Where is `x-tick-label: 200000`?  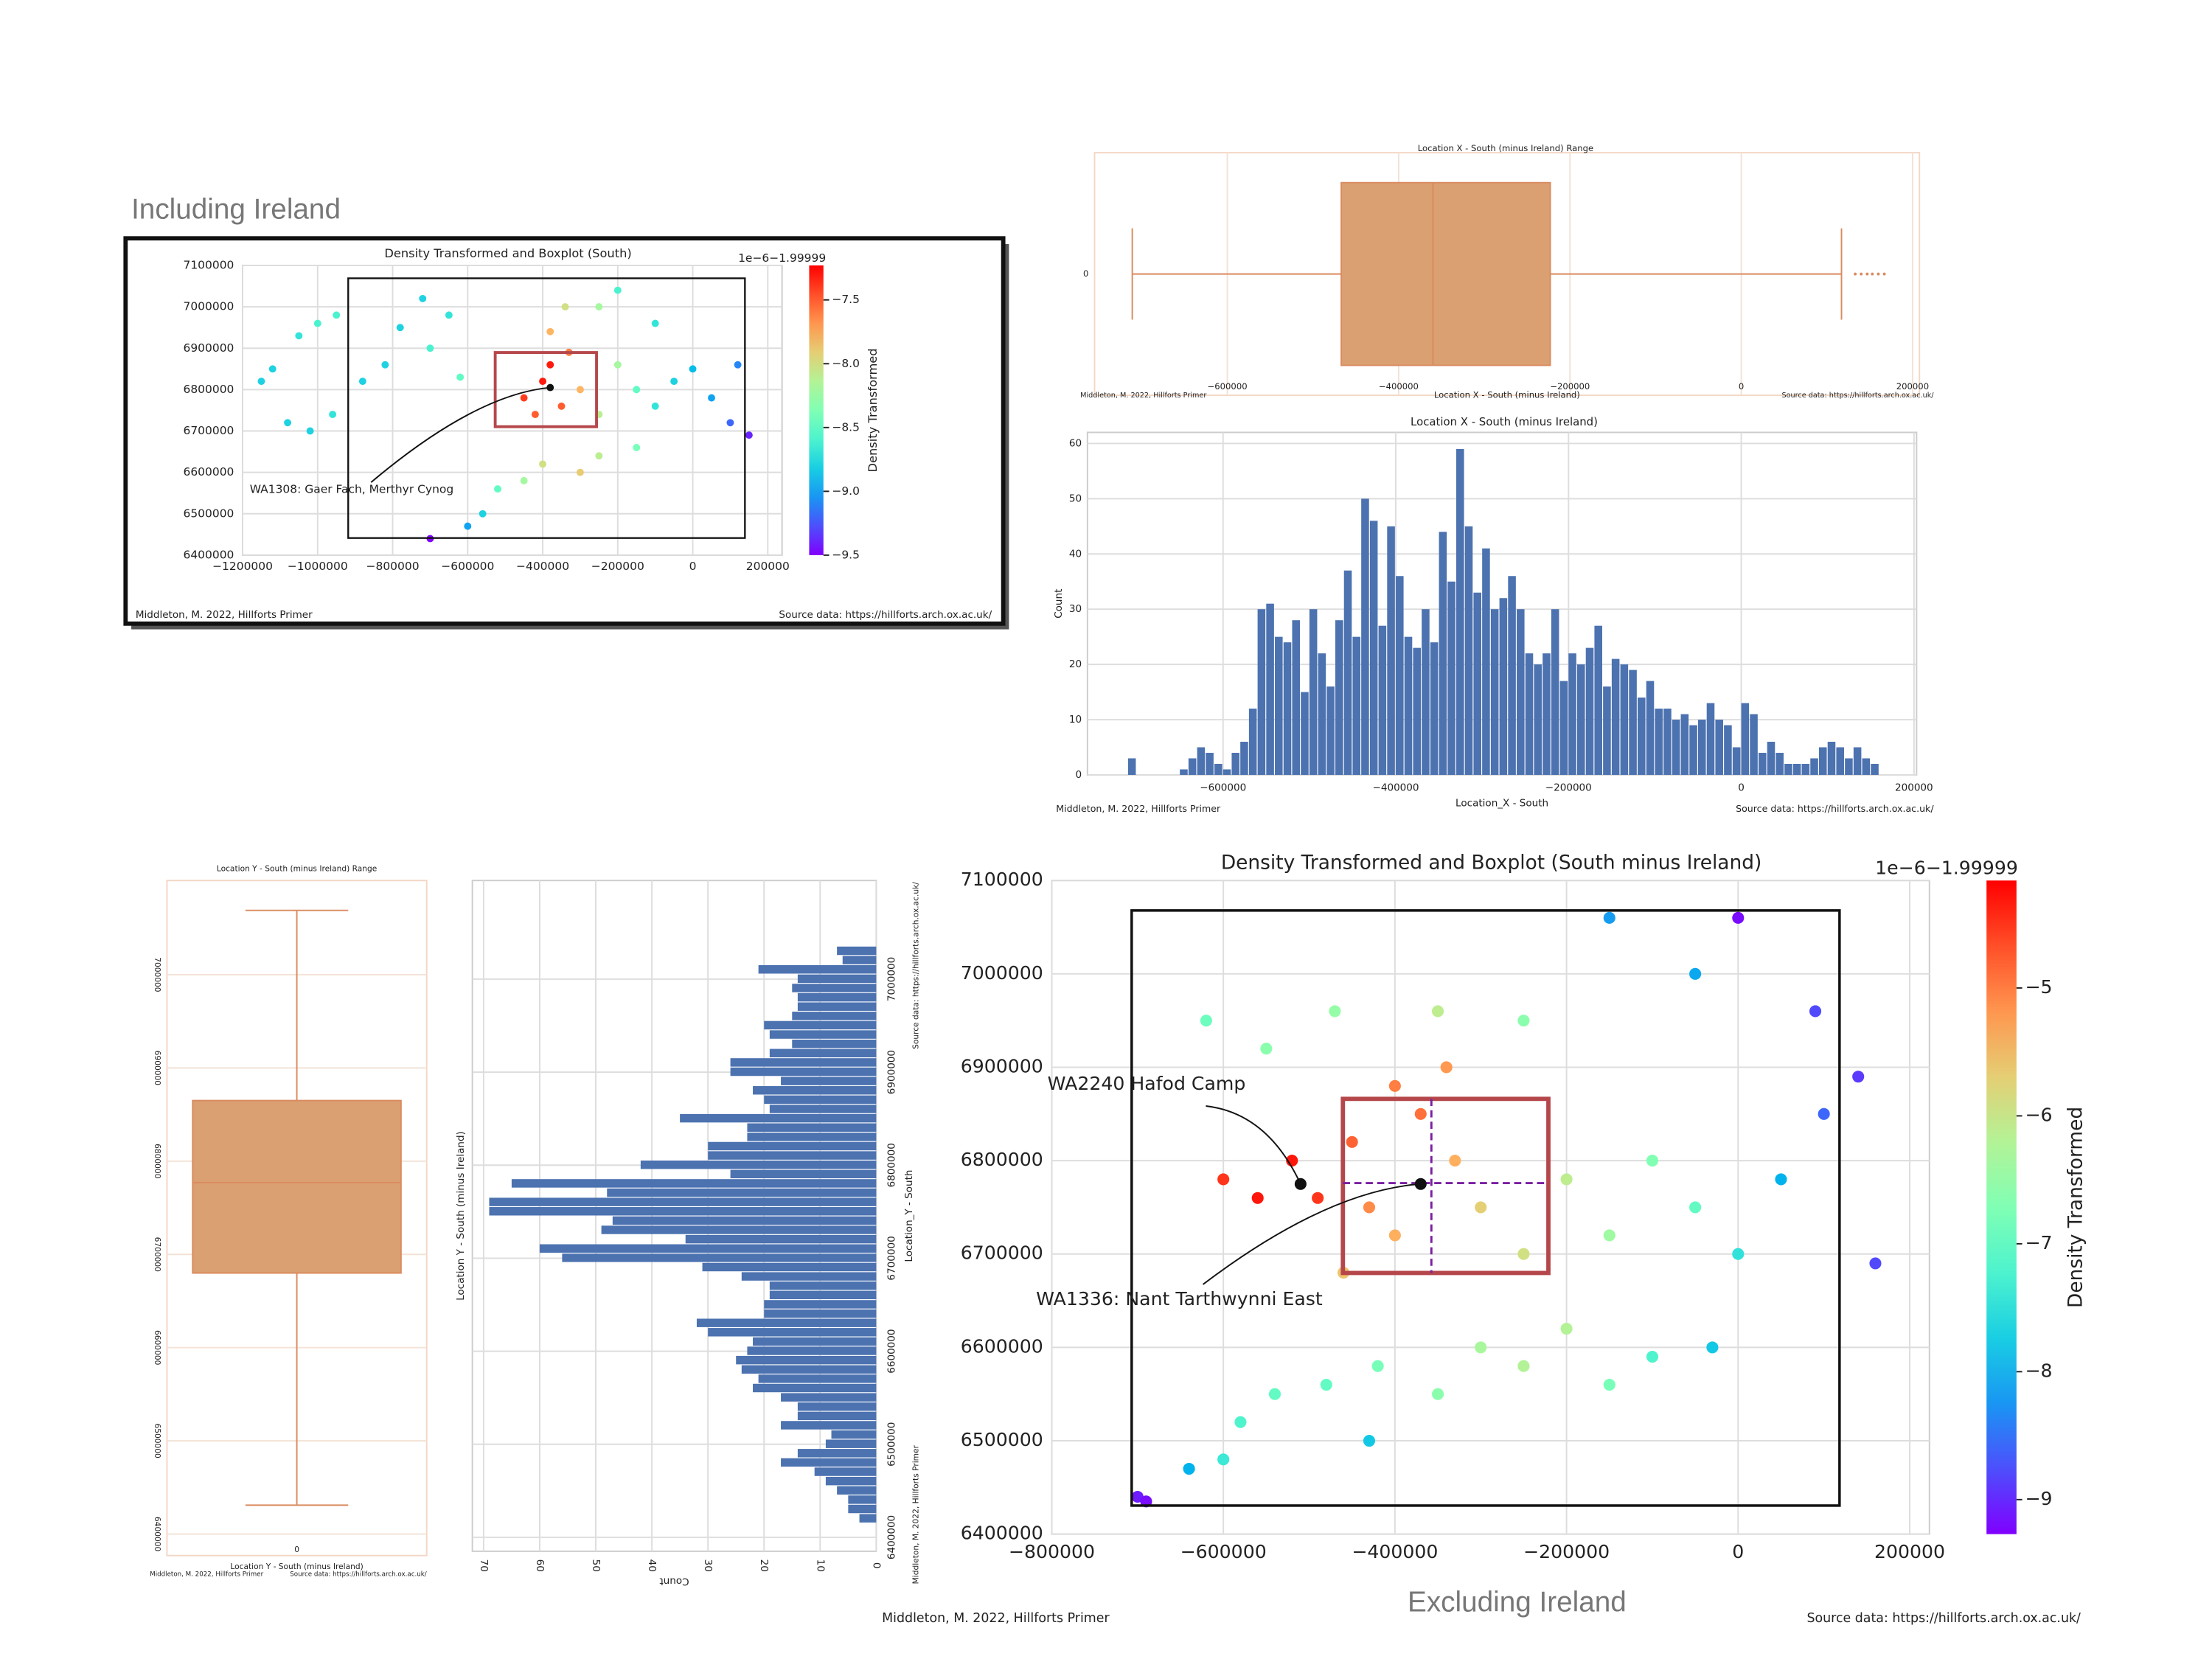 x-tick-label: 200000 is located at coordinates (1912, 386).